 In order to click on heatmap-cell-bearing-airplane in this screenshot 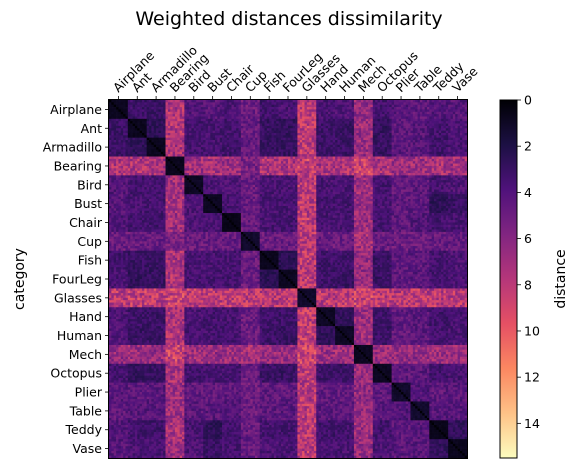, I will do `click(122, 170)`.